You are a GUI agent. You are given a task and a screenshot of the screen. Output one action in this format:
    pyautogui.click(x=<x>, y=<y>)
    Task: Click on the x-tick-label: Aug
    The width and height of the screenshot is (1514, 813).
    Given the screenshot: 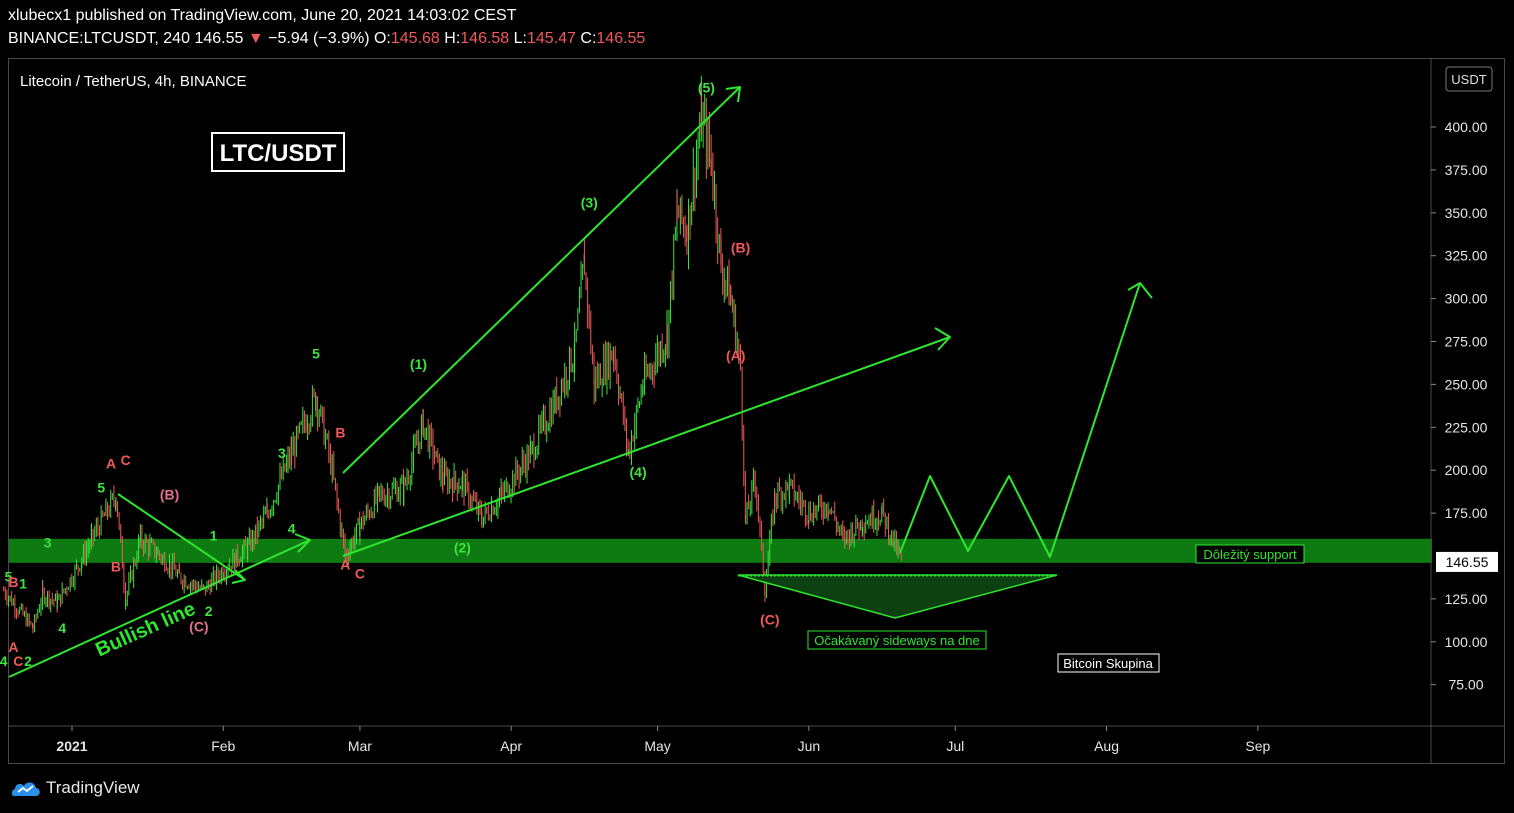 What is the action you would take?
    pyautogui.click(x=1106, y=746)
    